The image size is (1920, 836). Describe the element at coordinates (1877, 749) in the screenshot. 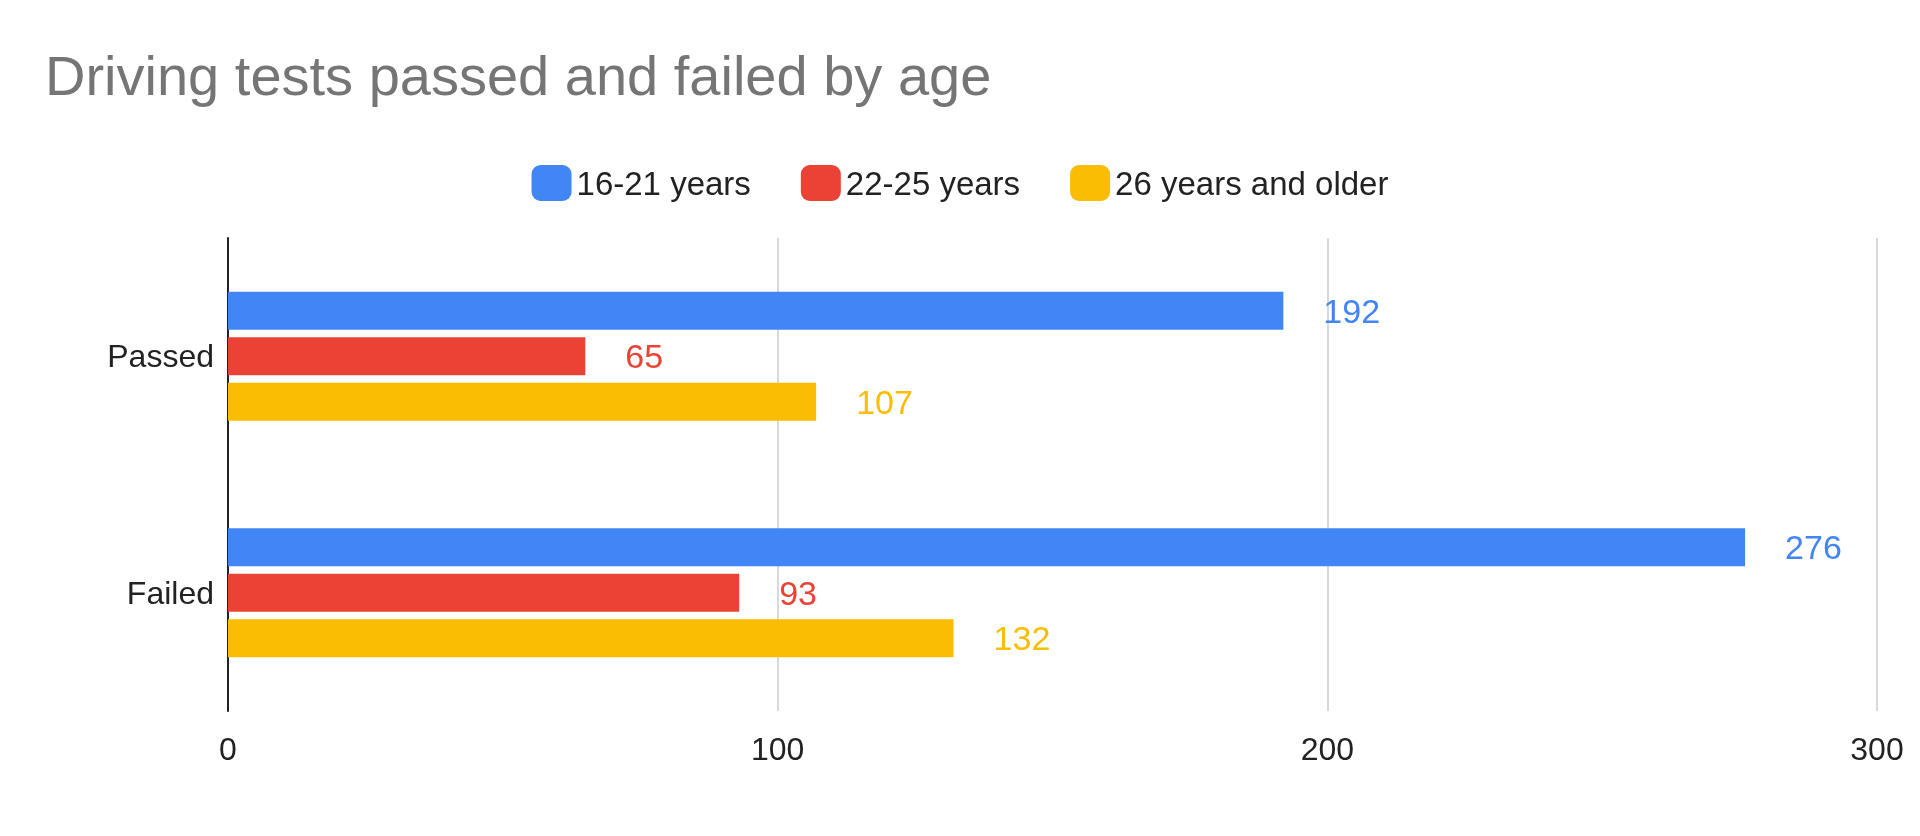

I see `x-tick-label: 300` at that location.